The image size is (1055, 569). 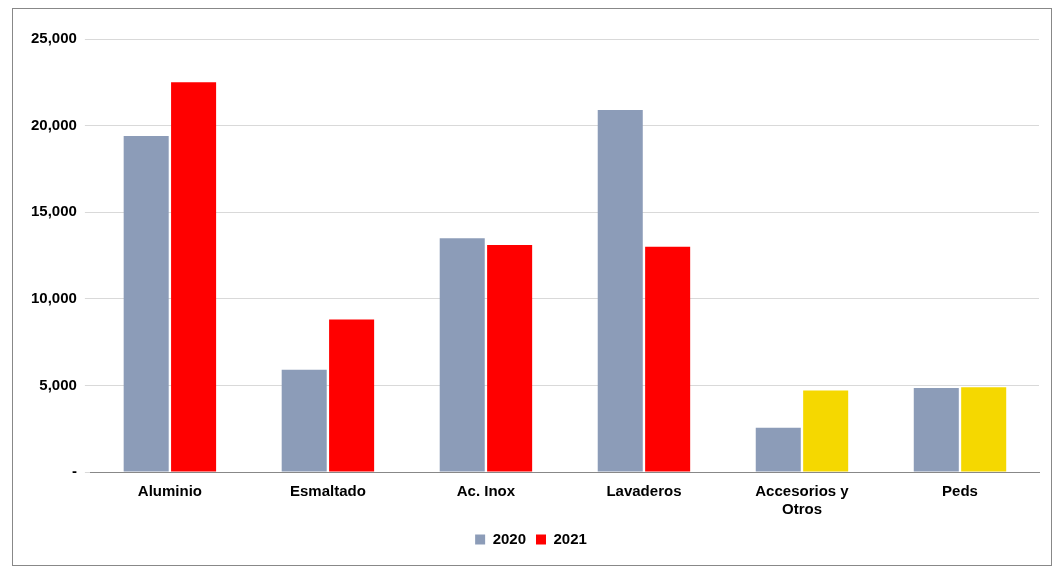 I want to click on y-tick-label: 20,000, so click(x=53, y=124).